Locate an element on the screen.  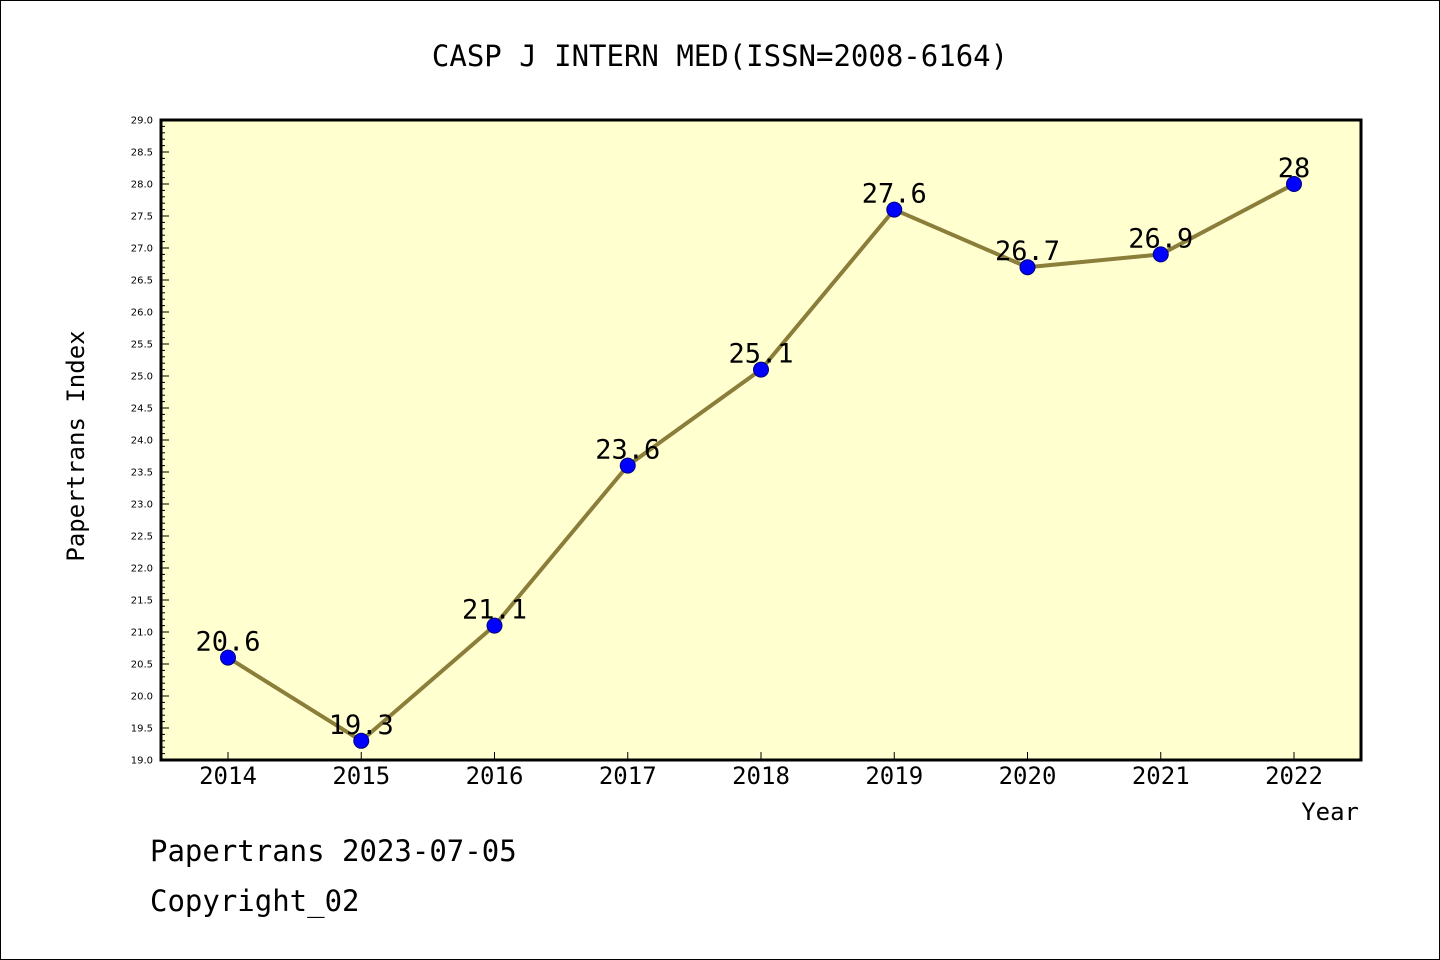
chart-title: CASP J INTERN MED(ISSN=2008-6164) is located at coordinates (720, 56).